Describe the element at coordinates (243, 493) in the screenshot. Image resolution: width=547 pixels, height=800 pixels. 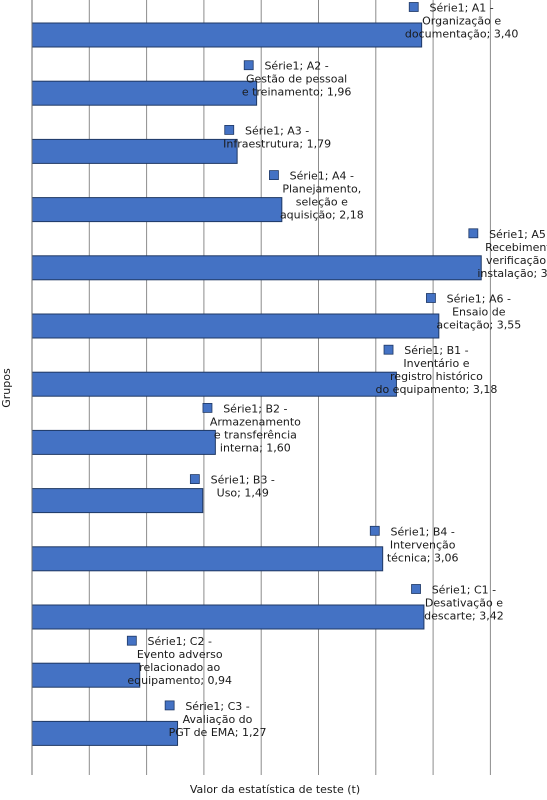
I see `data-label-line: Uso; 1,49` at that location.